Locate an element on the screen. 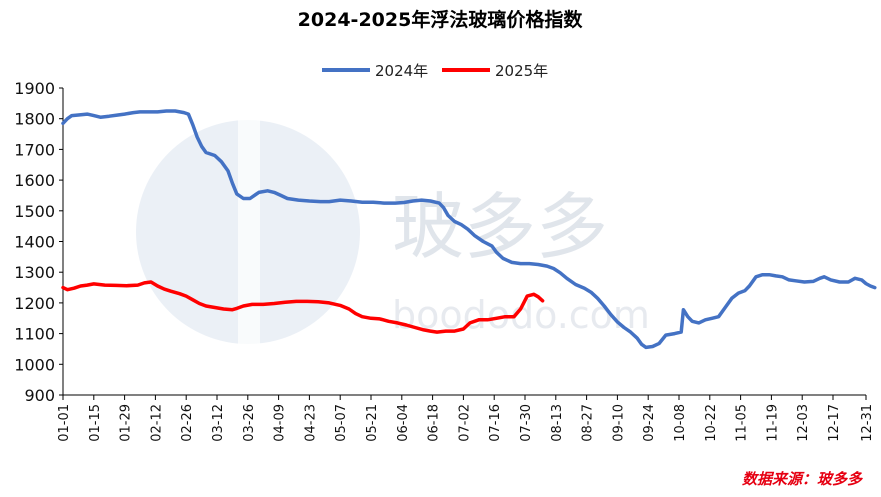 This screenshot has width=881, height=497. y-tick-label: 1900 is located at coordinates (34, 88).